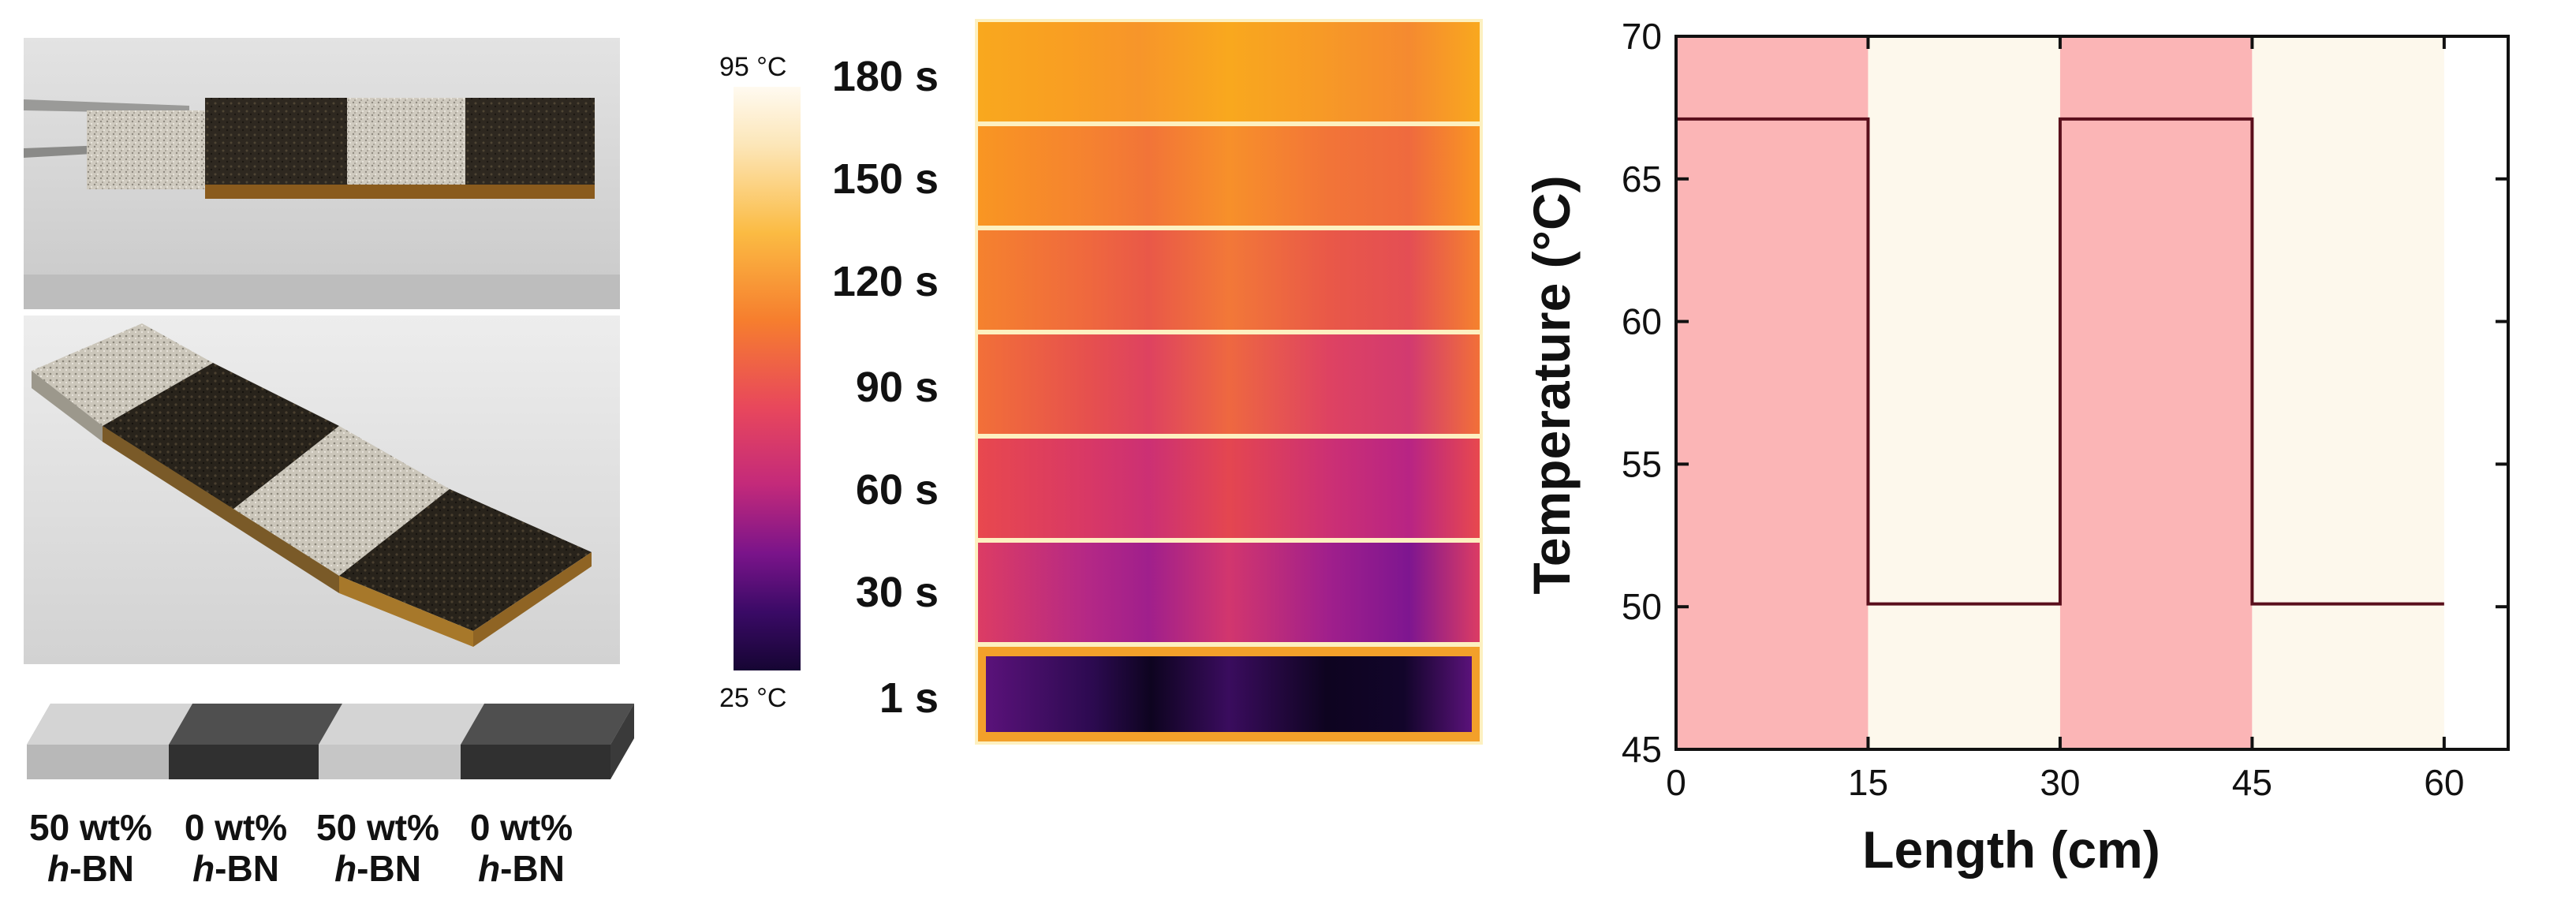  I want to click on colorbar-max-label: 95 °C, so click(753, 67).